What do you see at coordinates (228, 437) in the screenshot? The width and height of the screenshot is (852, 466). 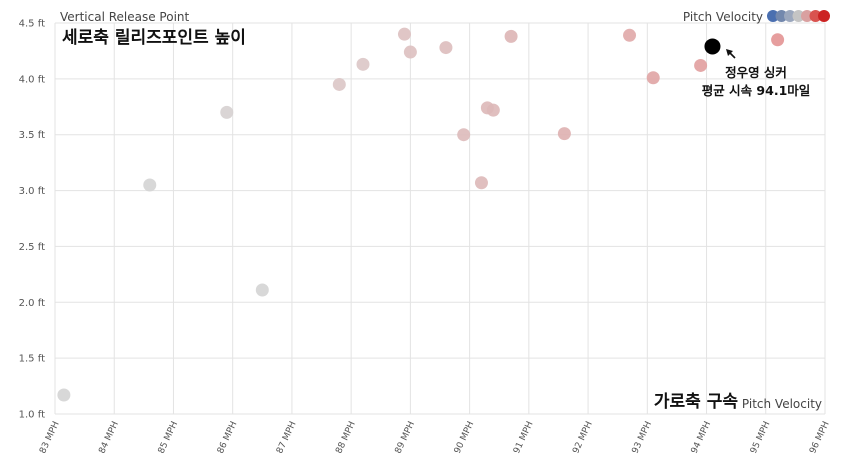 I see `x-tick-label: 86 MPH` at bounding box center [228, 437].